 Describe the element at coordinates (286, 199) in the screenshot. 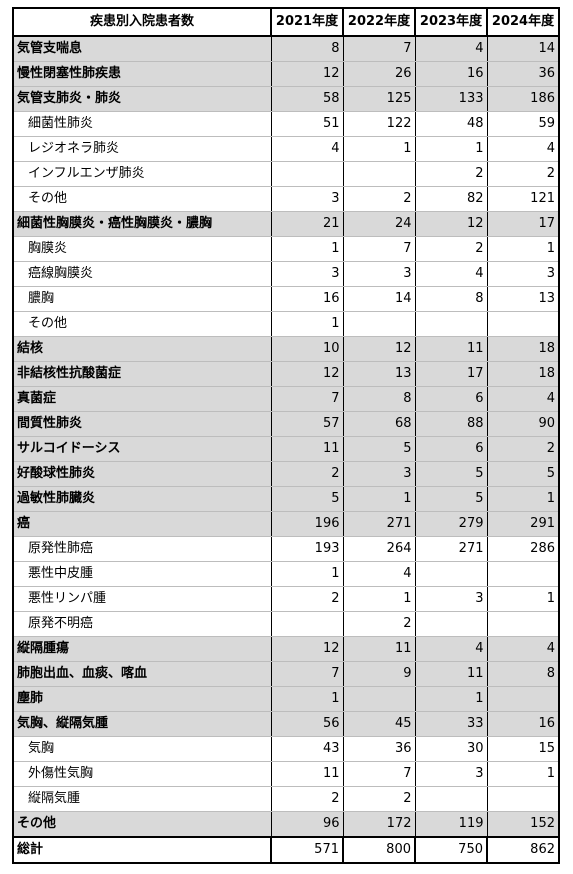

I see `subcategory-row: その他 3 2 82 121` at that location.